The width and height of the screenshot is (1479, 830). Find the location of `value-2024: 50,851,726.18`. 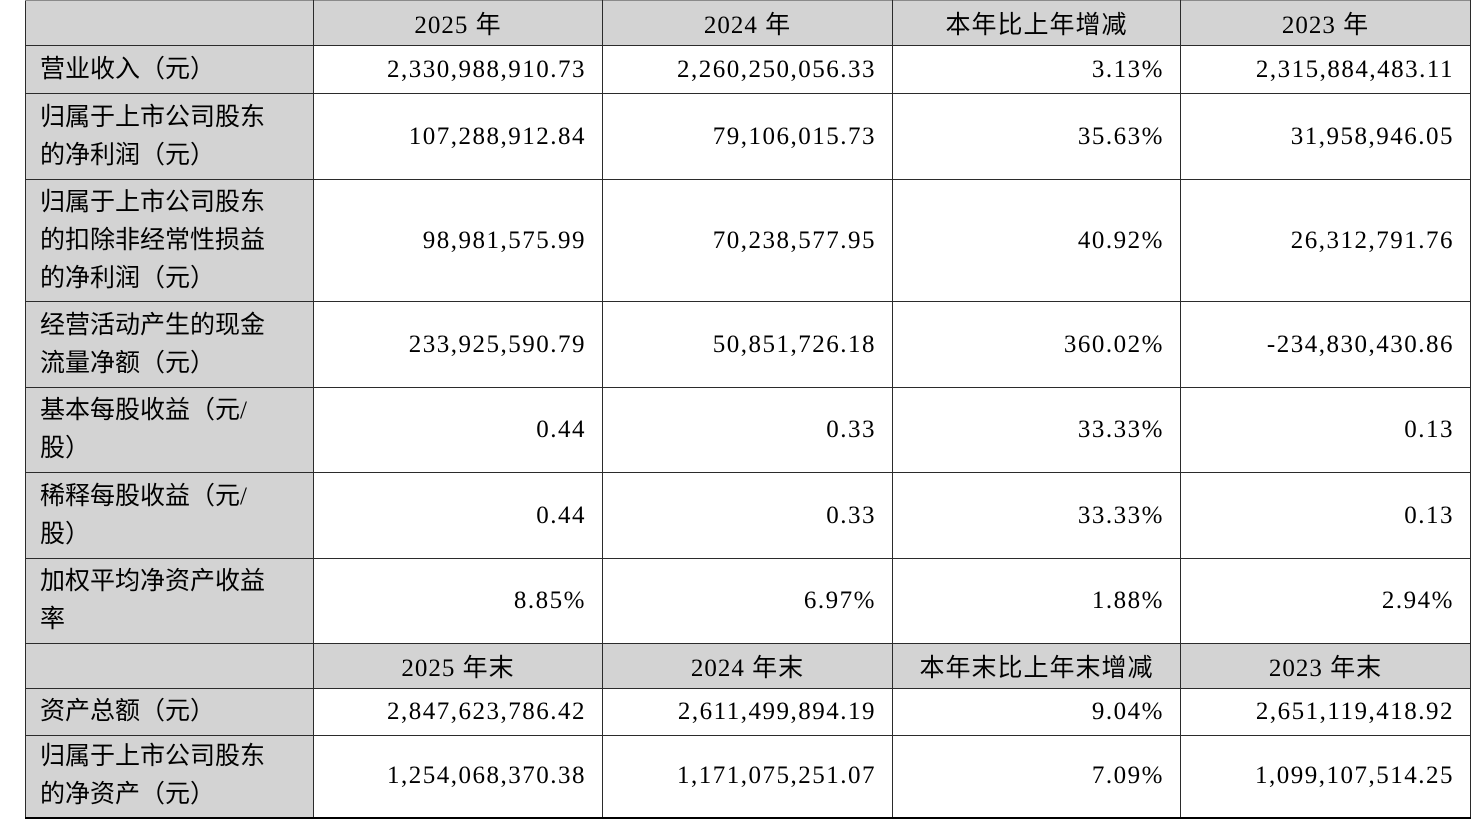

value-2024: 50,851,726.18 is located at coordinates (747, 344).